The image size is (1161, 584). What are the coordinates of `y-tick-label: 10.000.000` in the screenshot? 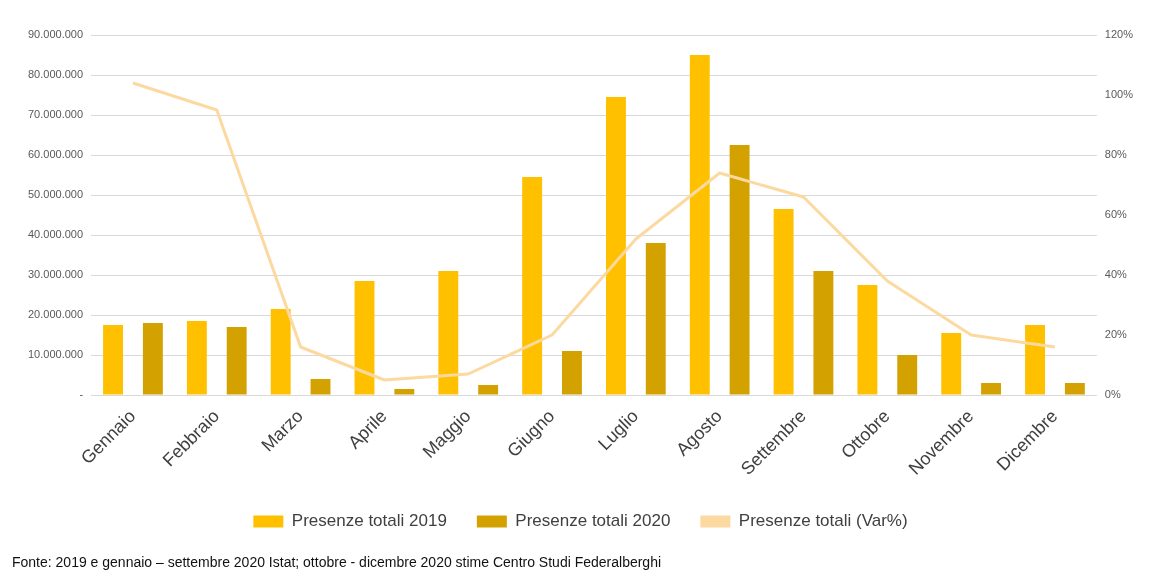 It's located at (55, 354).